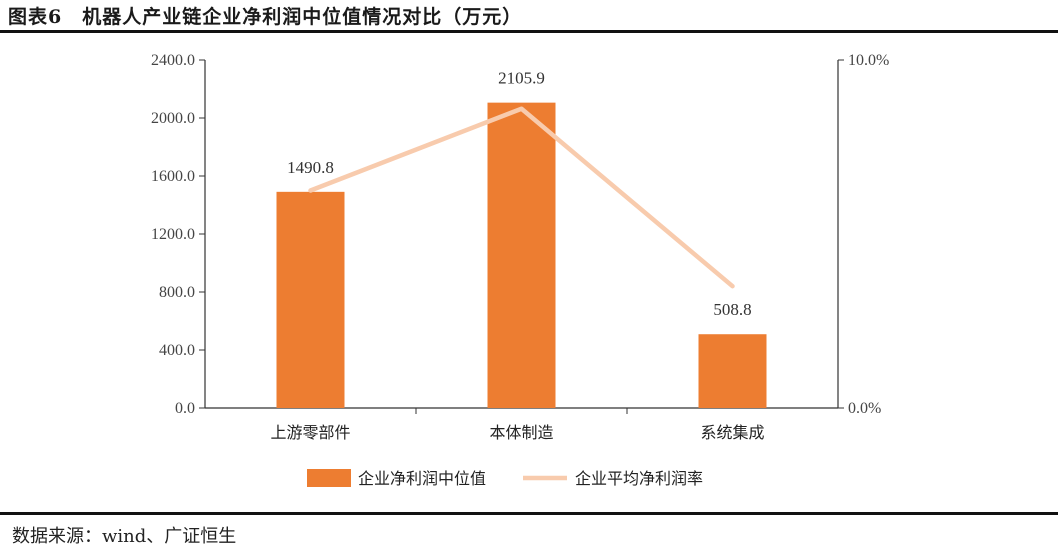 The image size is (1058, 558). I want to click on bar-data-label: 1490.8, so click(310, 167).